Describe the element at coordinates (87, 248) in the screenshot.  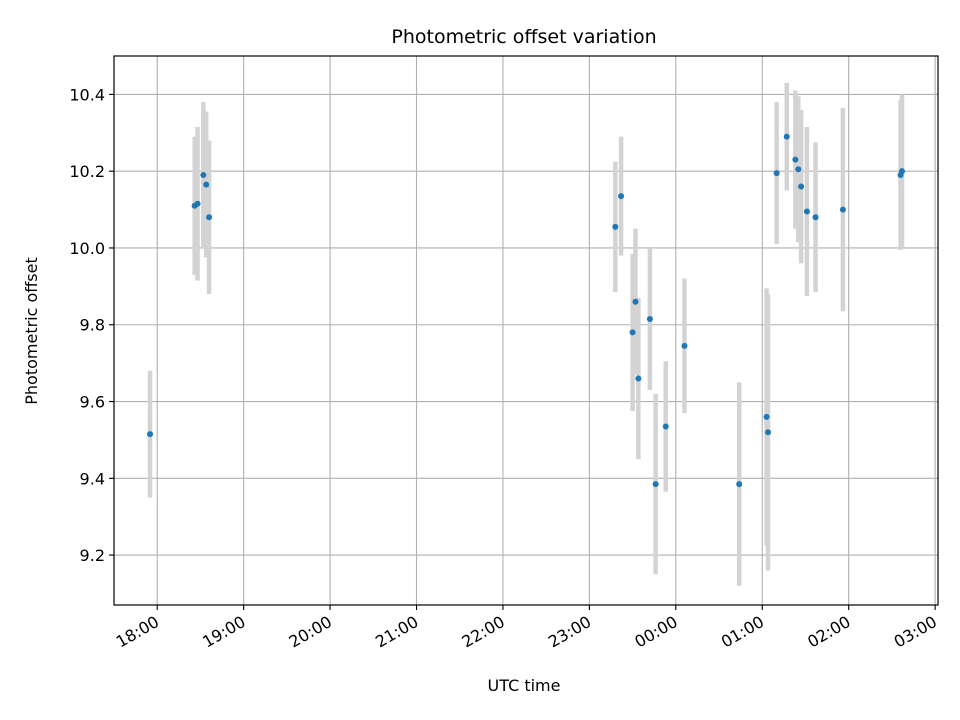
I see `y-tick-label: 10.0` at that location.